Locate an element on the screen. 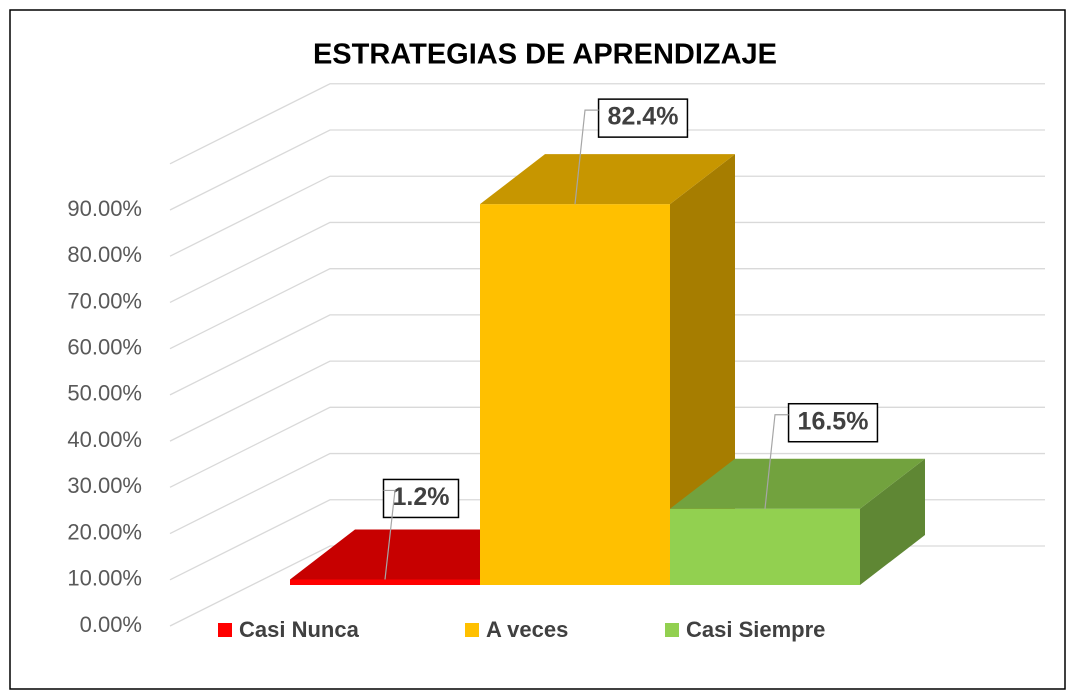  data-label: 16.5% is located at coordinates (833, 421).